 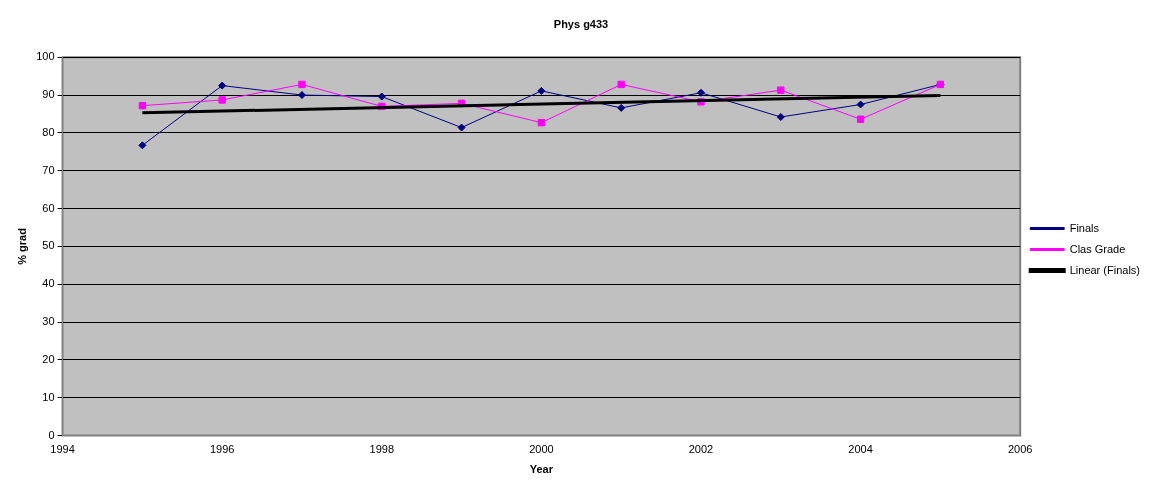 I want to click on legend-label: Clas Grade, so click(x=1097, y=248).